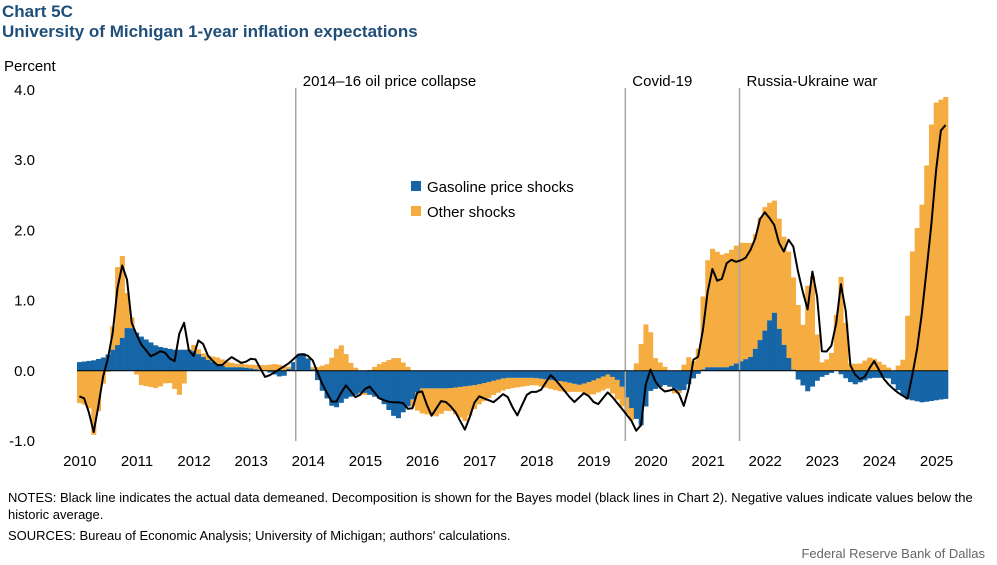 The image size is (997, 565). Describe the element at coordinates (479, 461) in the screenshot. I see `x-tick-label: 2017` at that location.